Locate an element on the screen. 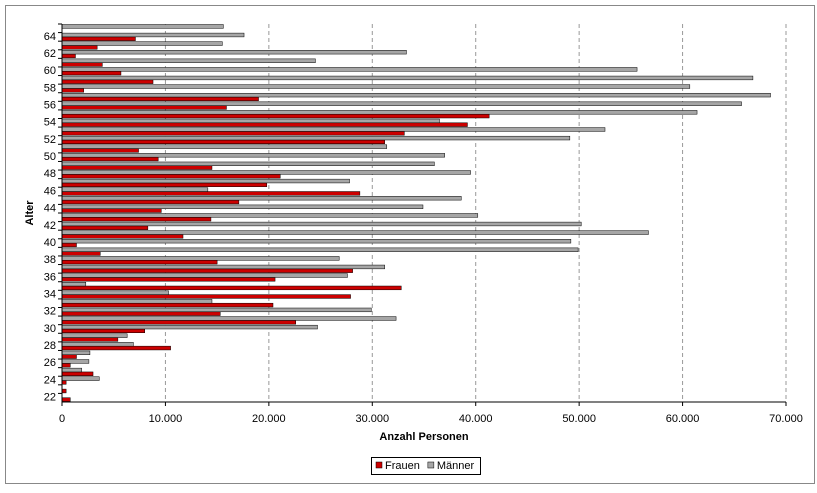 The width and height of the screenshot is (817, 493). x-tick-label: 0 is located at coordinates (62, 419).